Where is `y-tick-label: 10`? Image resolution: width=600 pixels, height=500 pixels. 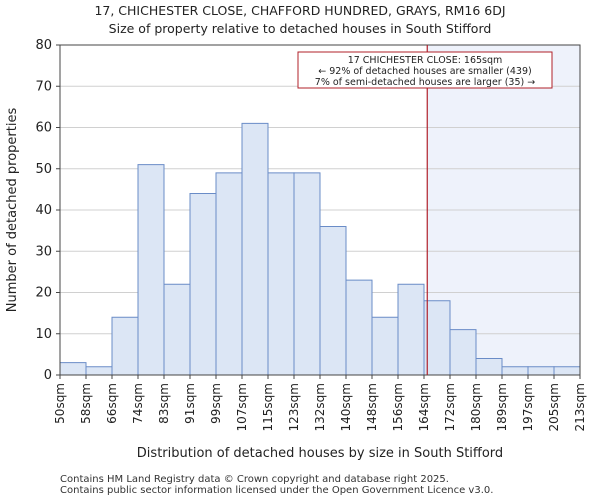
y-tick-label: 10 is located at coordinates (43, 334).